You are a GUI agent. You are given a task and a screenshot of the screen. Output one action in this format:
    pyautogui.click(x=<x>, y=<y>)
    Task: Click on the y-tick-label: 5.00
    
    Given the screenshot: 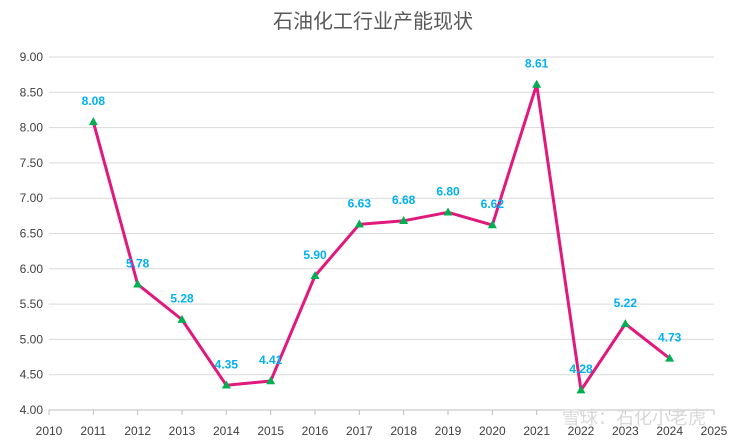 What is the action you would take?
    pyautogui.click(x=32, y=339)
    